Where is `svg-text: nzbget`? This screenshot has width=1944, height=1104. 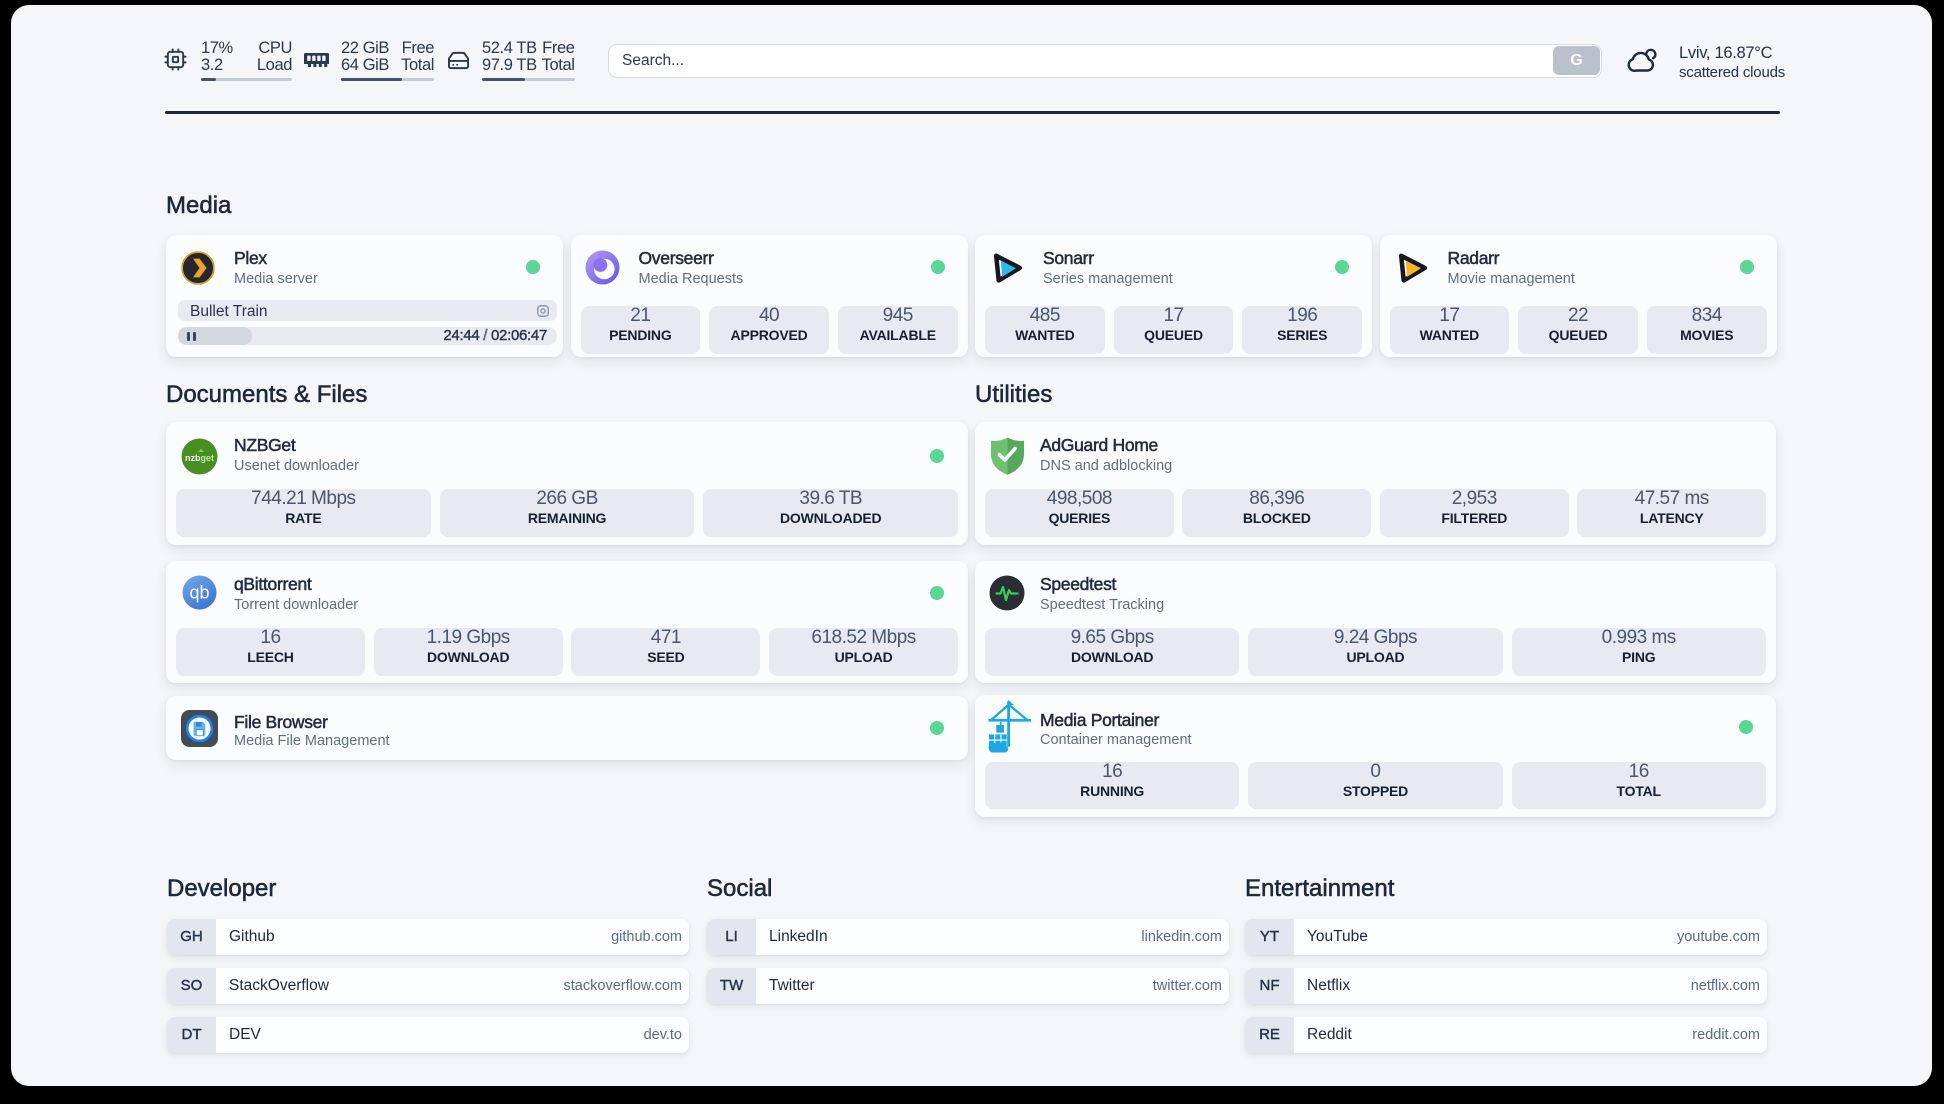
svg-text: nzbget is located at coordinates (199, 458).